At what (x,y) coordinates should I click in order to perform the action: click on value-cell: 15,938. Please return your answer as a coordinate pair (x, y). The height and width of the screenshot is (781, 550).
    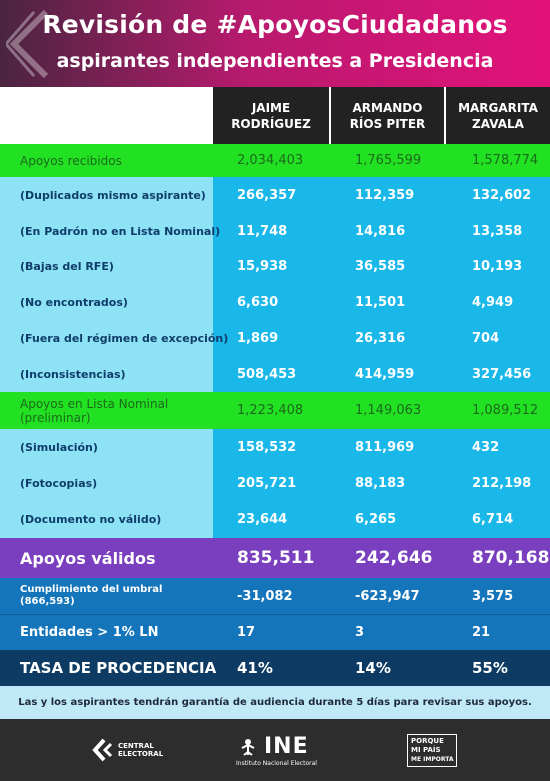
    Looking at the image, I should click on (262, 266).